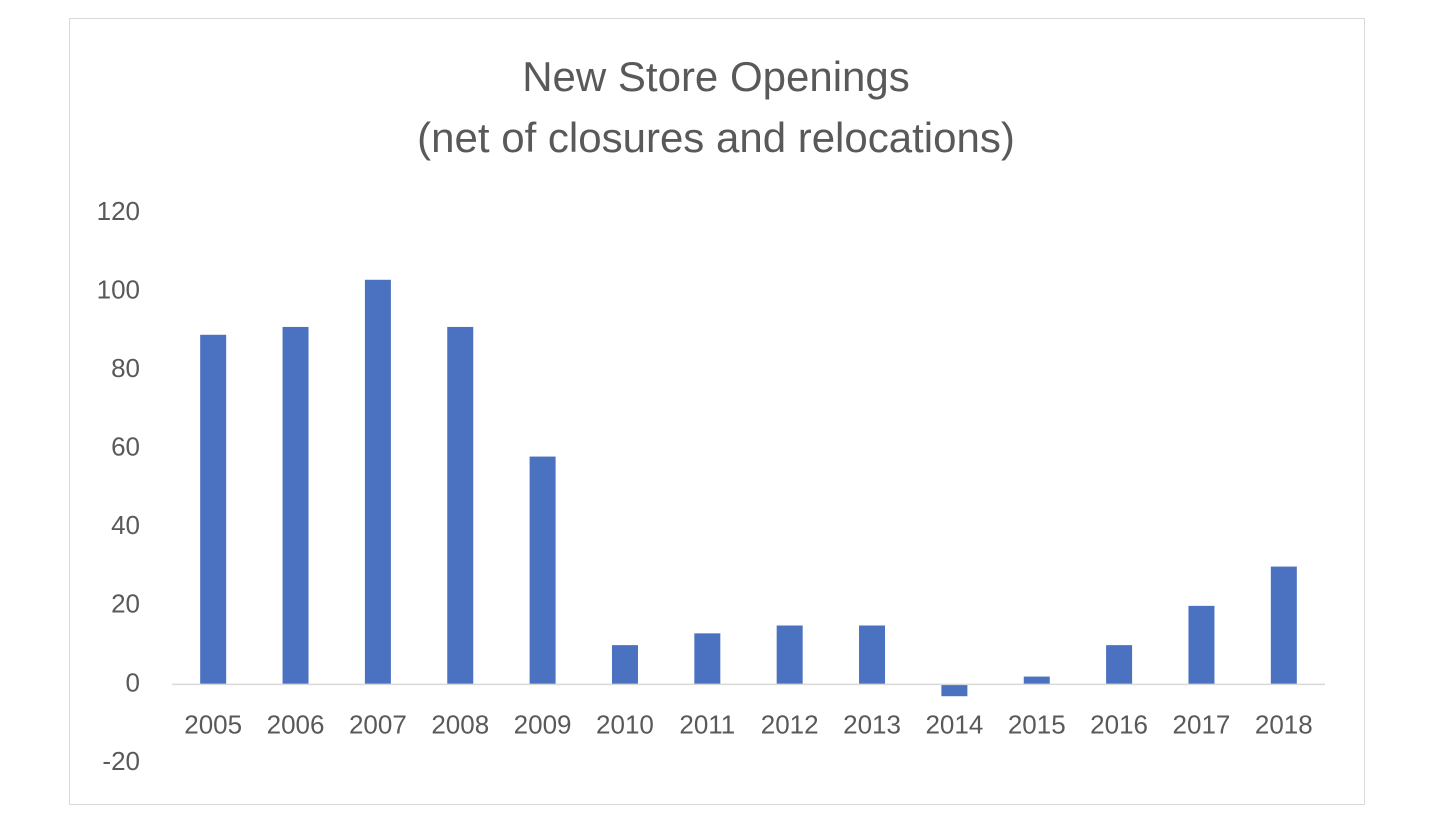 The height and width of the screenshot is (824, 1440). What do you see at coordinates (121, 761) in the screenshot?
I see `y-tick-label: -20` at bounding box center [121, 761].